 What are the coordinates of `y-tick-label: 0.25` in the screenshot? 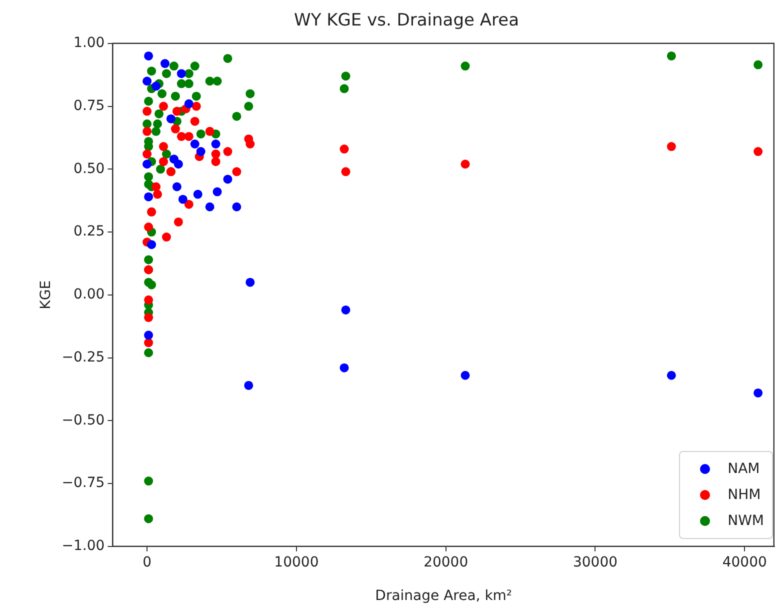 It's located at (89, 232).